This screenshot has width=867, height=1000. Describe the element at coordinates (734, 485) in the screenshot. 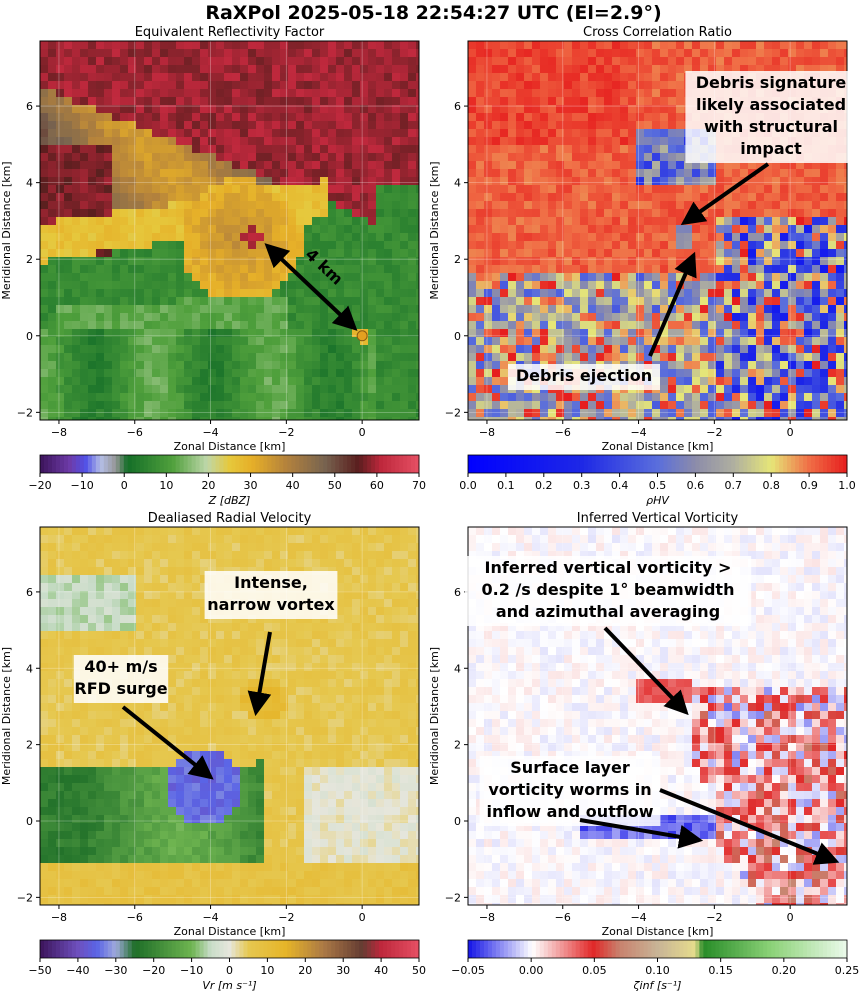

I see `colorbar-tick-label: 0.7` at that location.